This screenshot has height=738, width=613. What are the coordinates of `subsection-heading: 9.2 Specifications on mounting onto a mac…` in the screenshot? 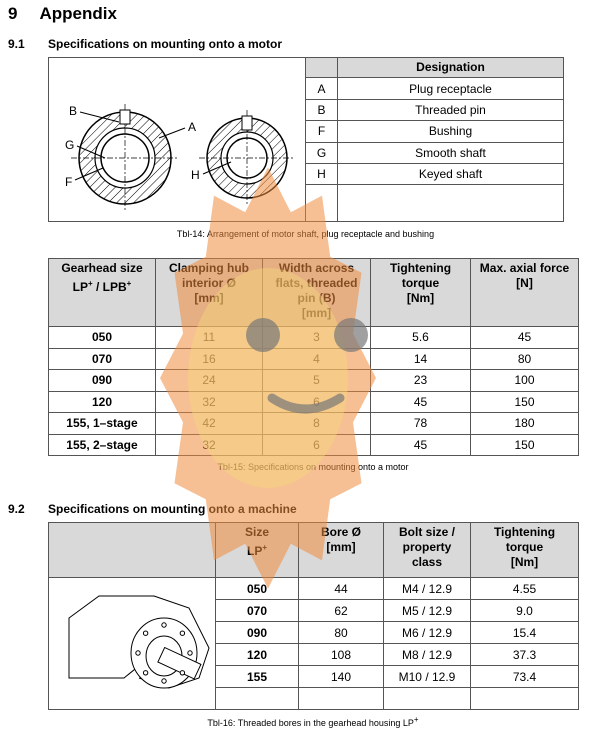 It's located at (152, 509).